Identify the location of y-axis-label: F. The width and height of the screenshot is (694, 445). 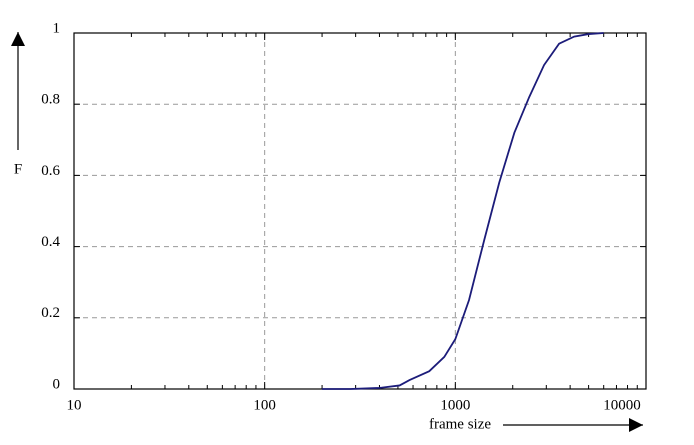
(18, 169).